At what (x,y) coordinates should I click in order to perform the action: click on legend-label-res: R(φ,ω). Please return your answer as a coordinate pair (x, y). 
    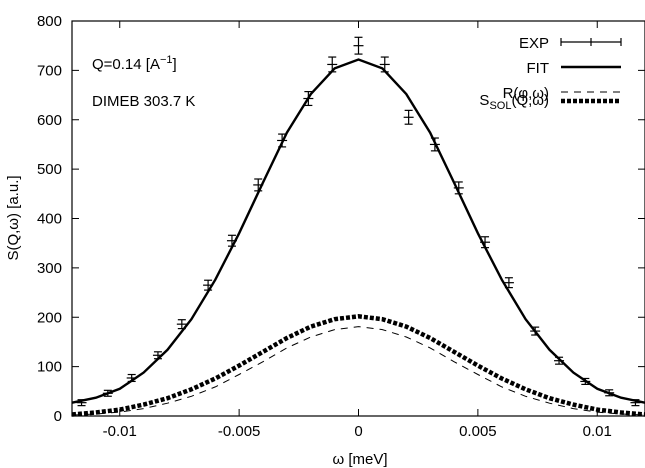
    Looking at the image, I should click on (526, 93).